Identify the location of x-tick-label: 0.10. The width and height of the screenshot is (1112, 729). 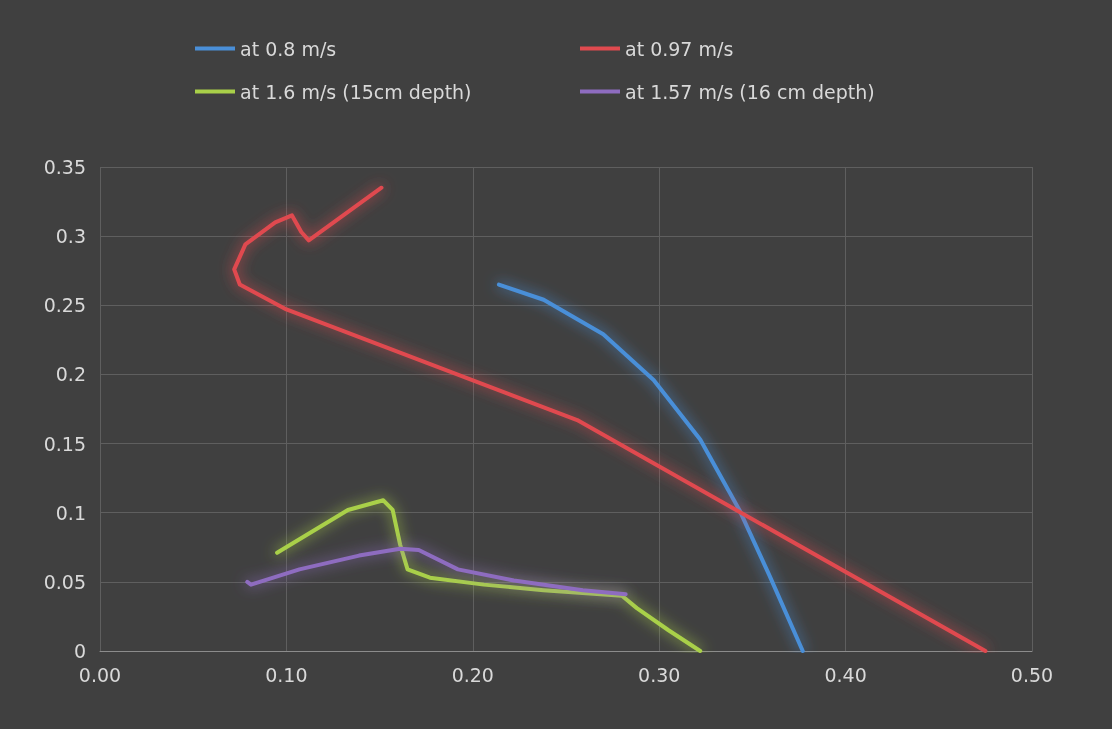
(286, 674).